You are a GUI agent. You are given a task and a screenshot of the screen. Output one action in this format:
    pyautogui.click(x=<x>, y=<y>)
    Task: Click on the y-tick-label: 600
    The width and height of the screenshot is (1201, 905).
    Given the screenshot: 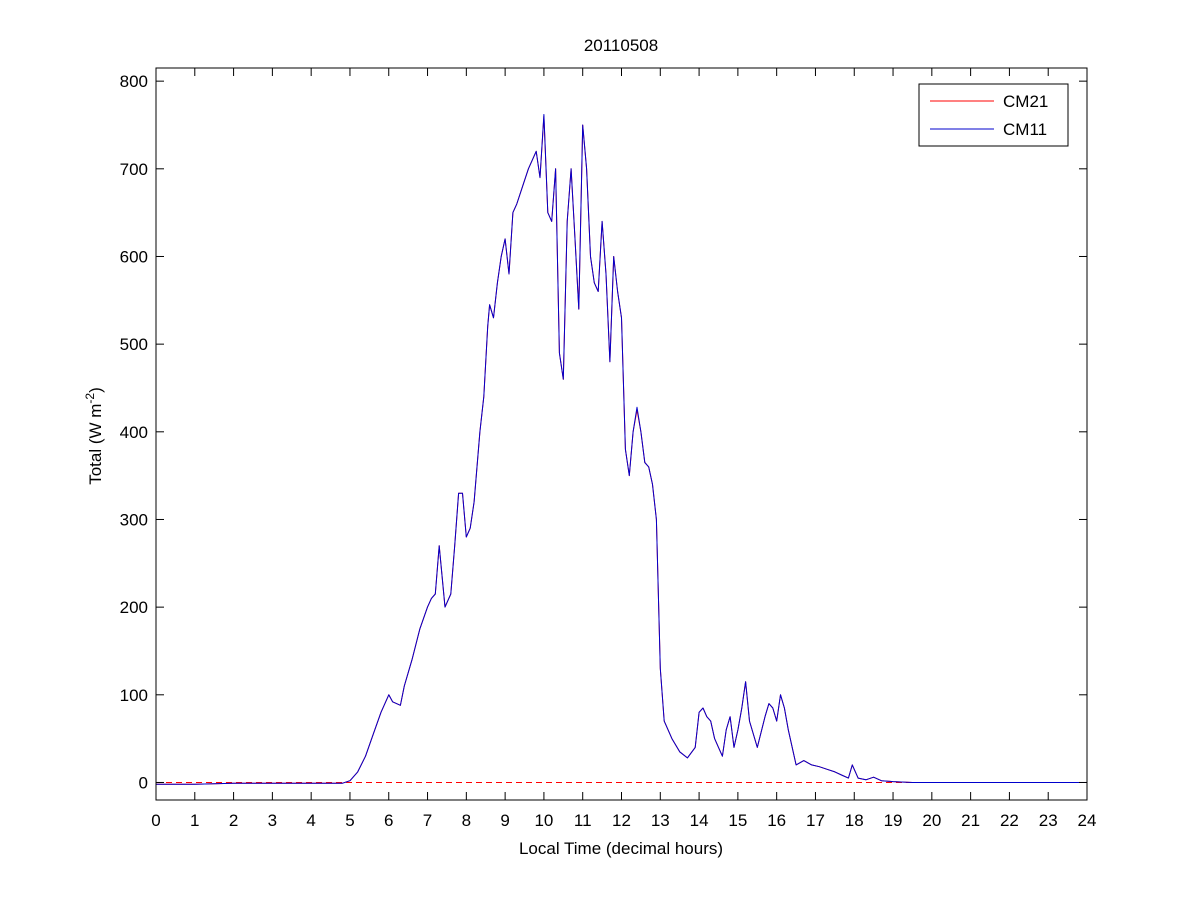 What is the action you would take?
    pyautogui.click(x=134, y=256)
    